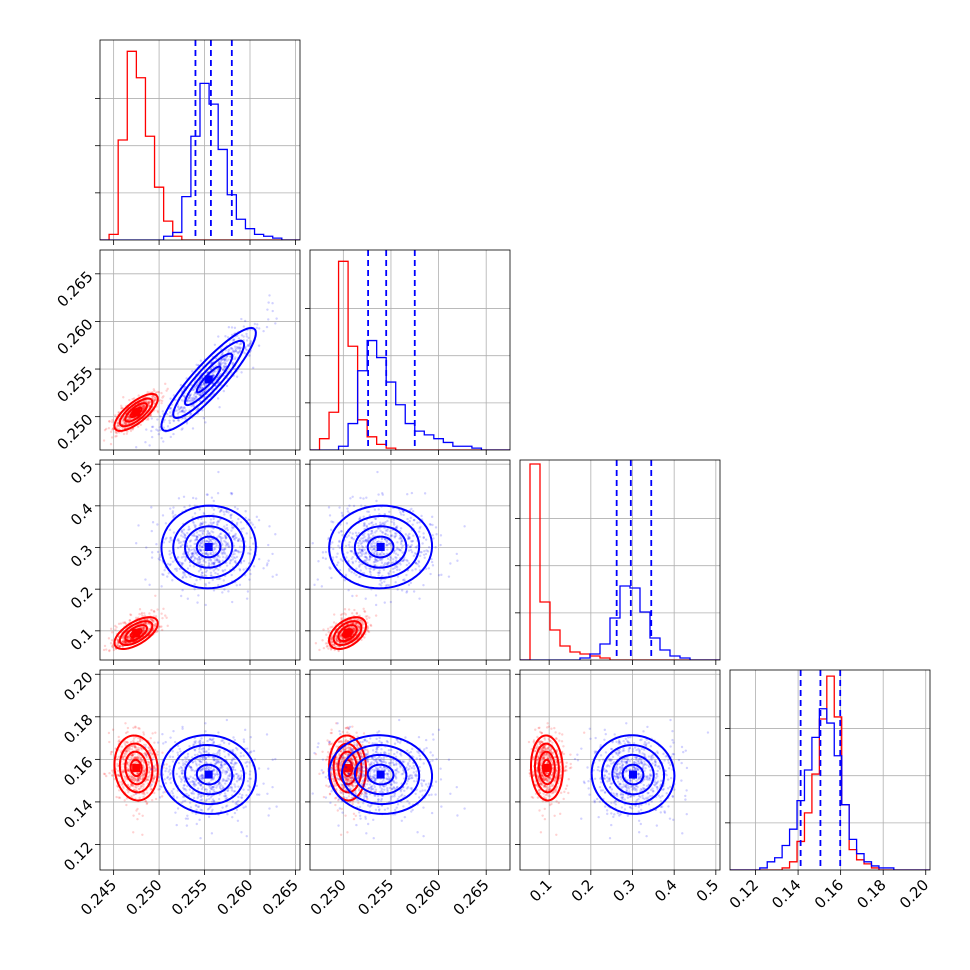 Image resolution: width=970 pixels, height=970 pixels. Describe the element at coordinates (136, 412) in the screenshot. I see `density-peak-red` at that location.